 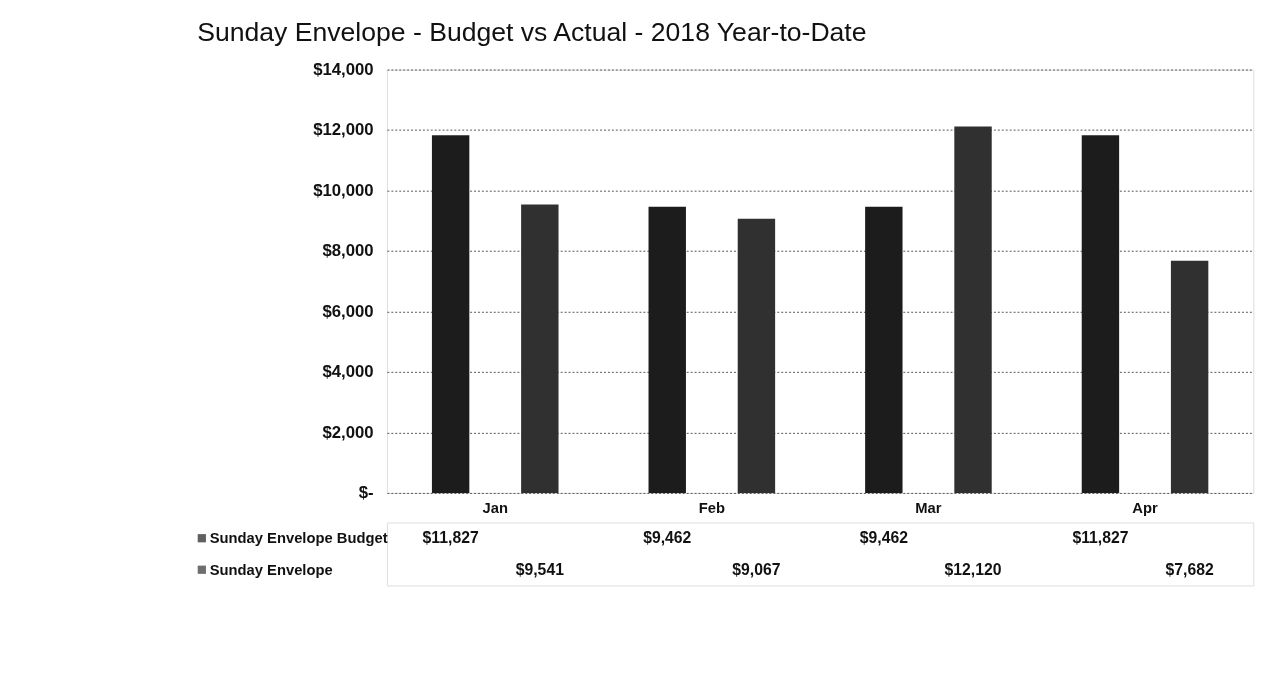 I want to click on legend-label: Sunday Envelope Budget, so click(x=298, y=538).